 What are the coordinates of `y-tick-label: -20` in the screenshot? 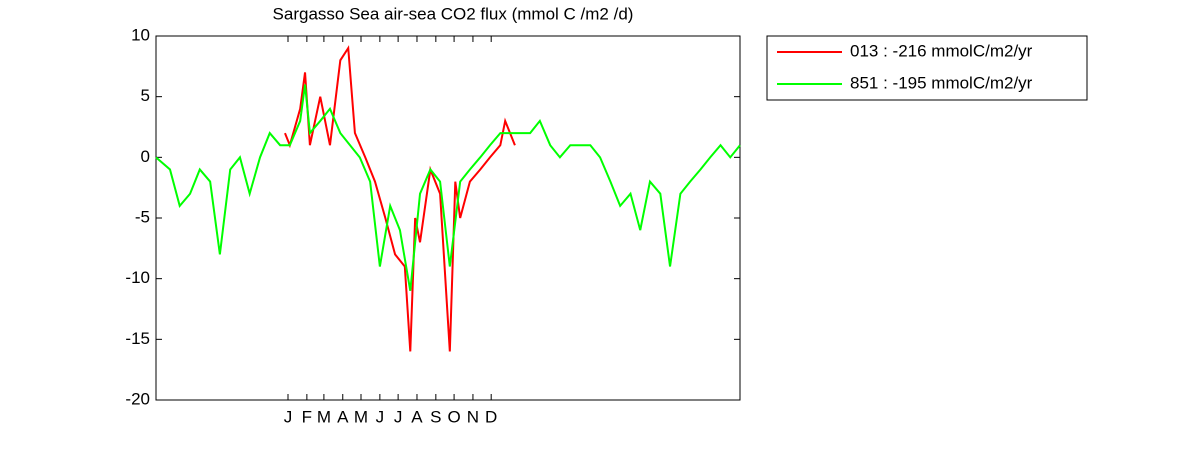 It's located at (137, 398).